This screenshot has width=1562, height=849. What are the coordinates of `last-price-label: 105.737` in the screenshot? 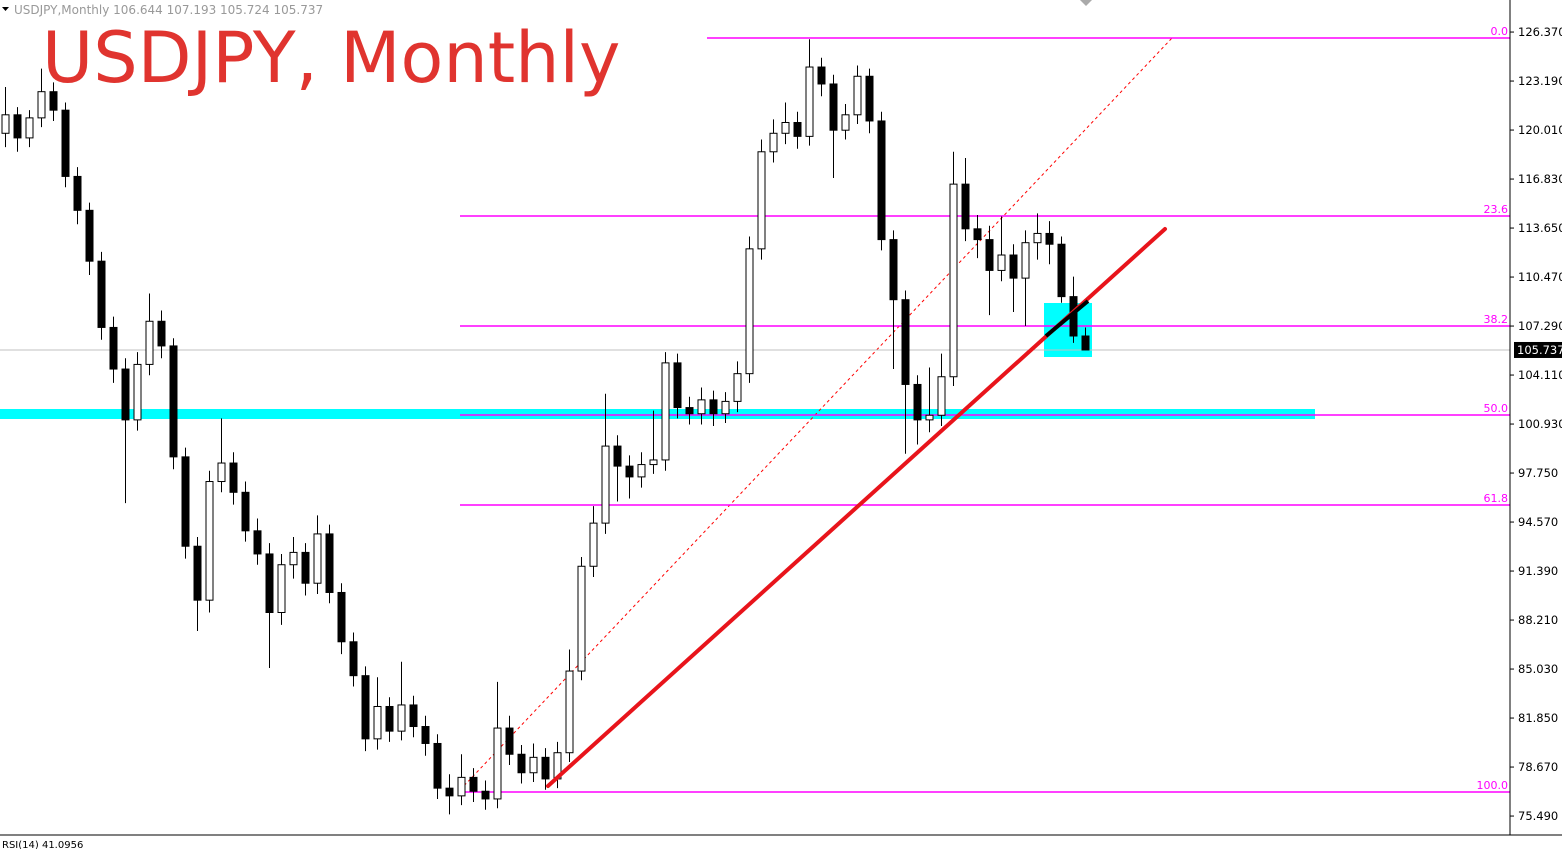 It's located at (1539, 350).